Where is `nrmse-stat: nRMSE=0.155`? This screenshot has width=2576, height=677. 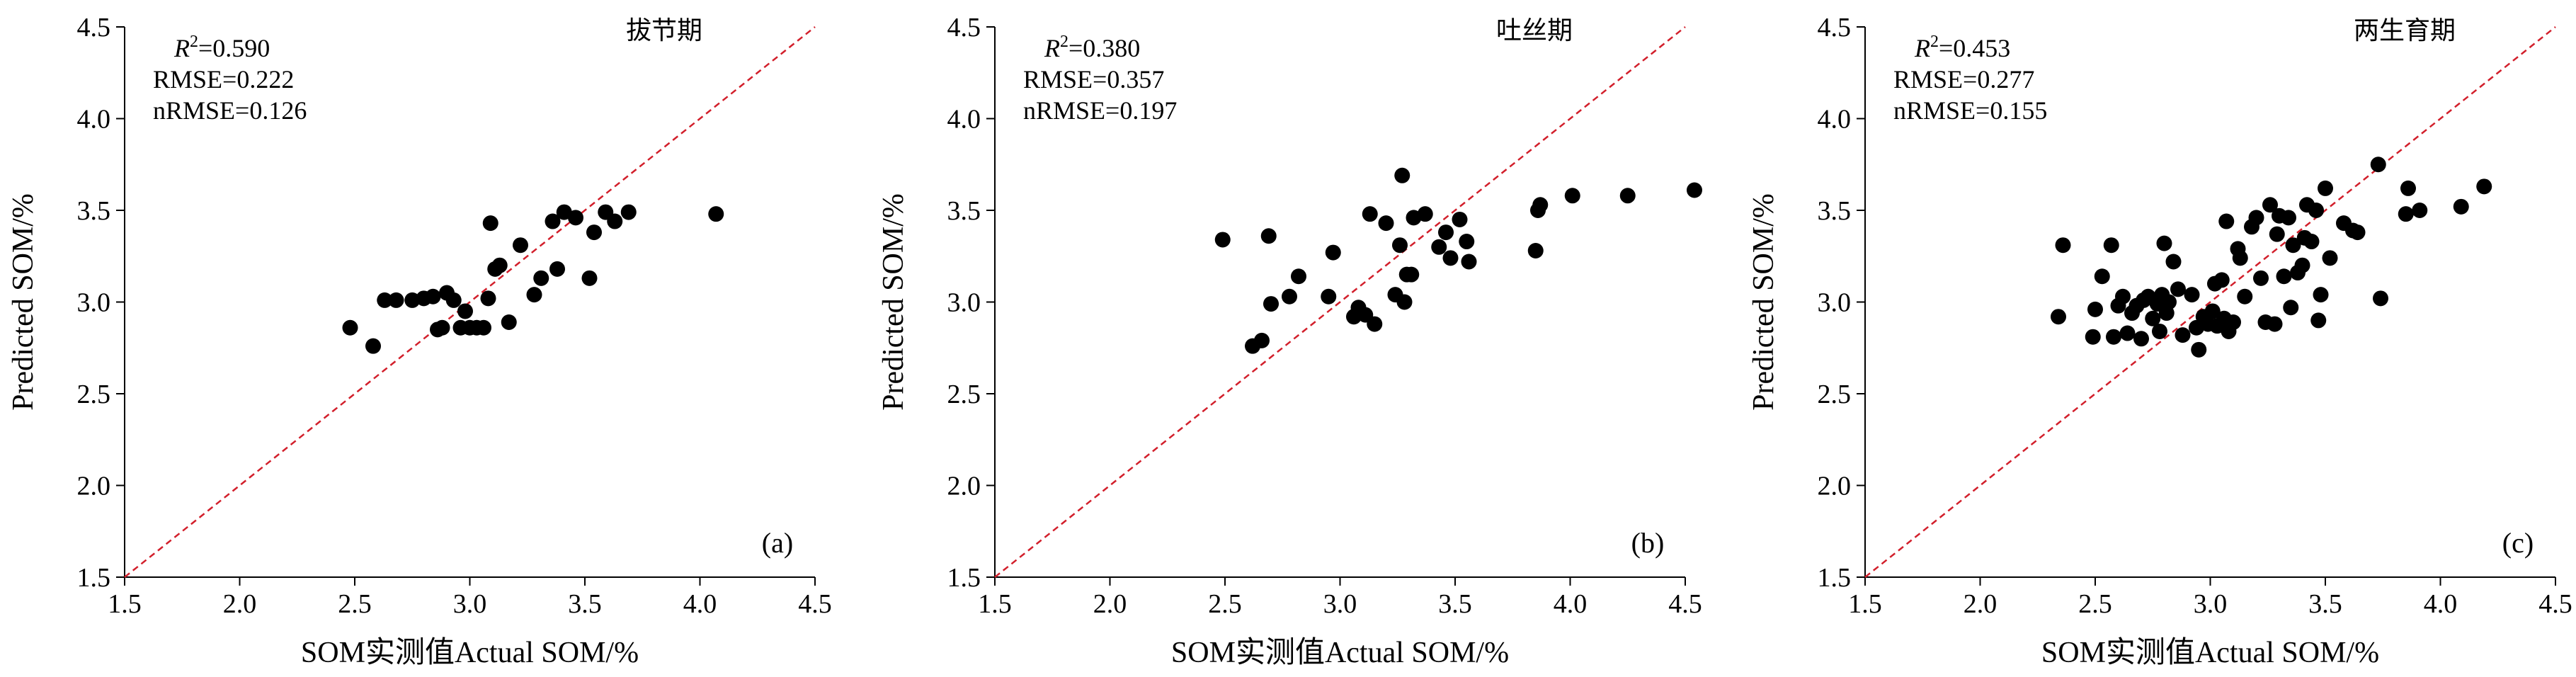 nrmse-stat: nRMSE=0.155 is located at coordinates (1970, 110).